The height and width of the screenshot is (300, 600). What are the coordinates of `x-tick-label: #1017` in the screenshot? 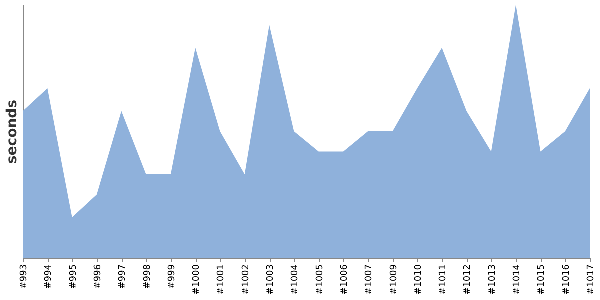 It's located at (591, 279).